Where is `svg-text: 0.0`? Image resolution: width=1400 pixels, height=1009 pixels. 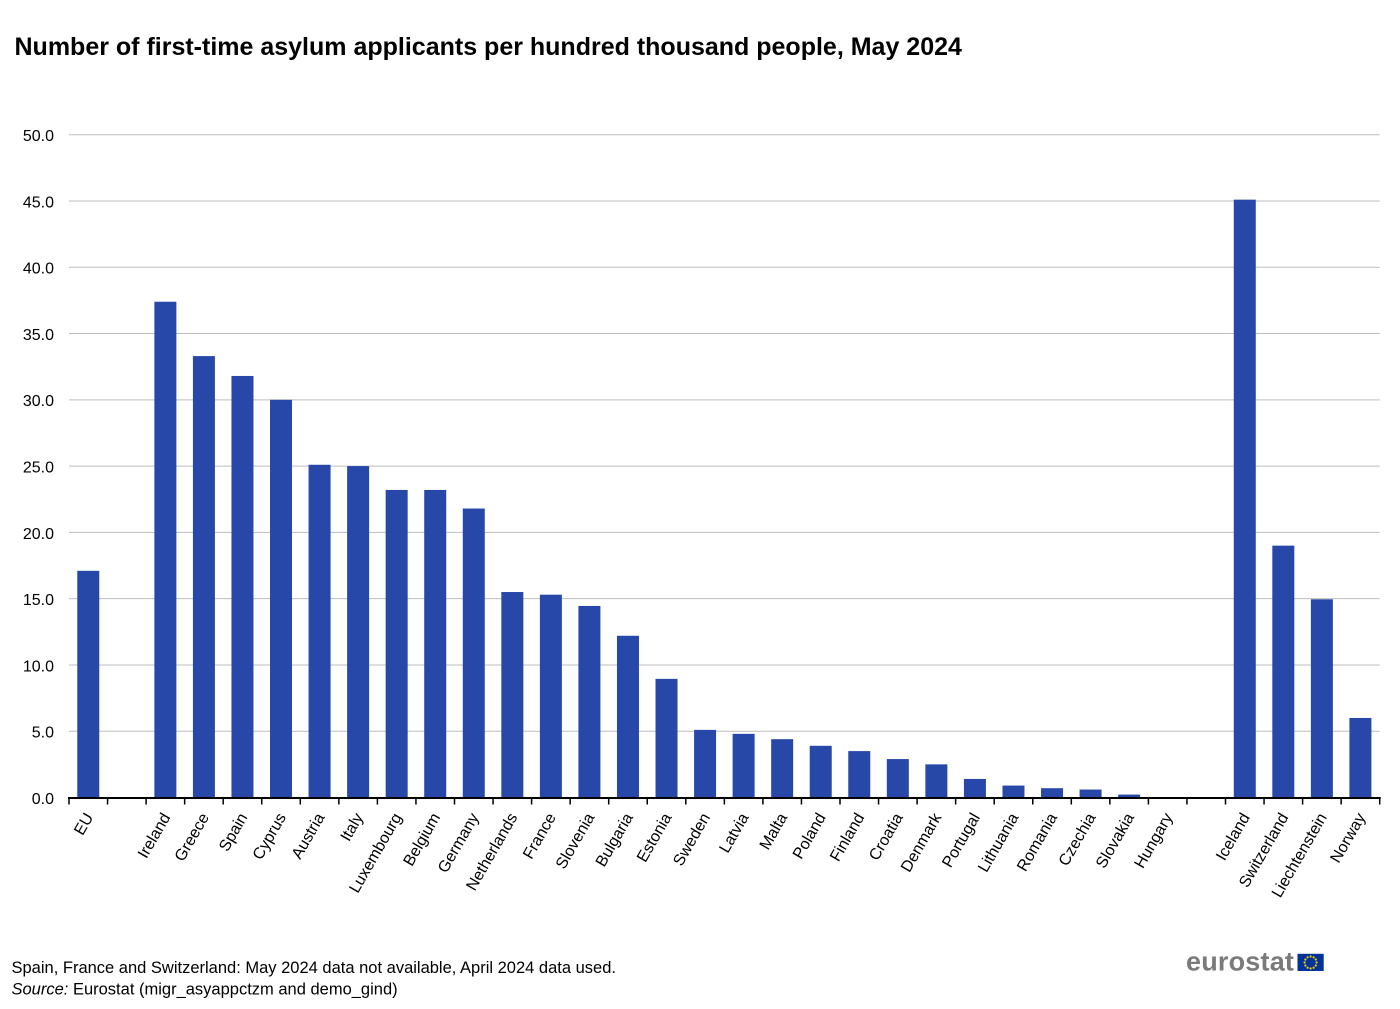 svg-text: 0.0 is located at coordinates (43, 799).